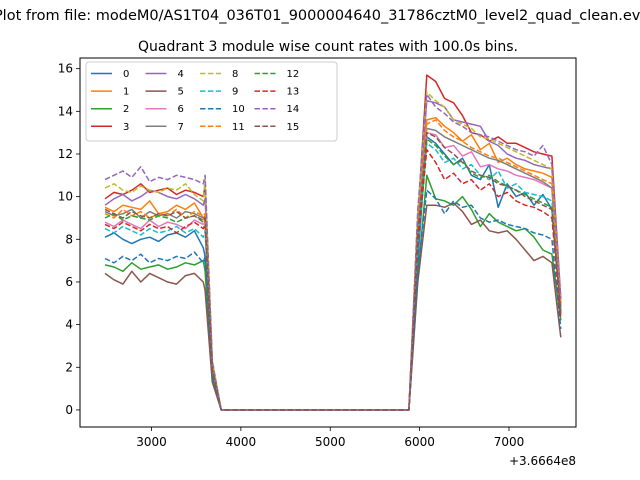 The image size is (640, 480). Describe the element at coordinates (181, 109) in the screenshot. I see `legend-label-6: 6` at that location.